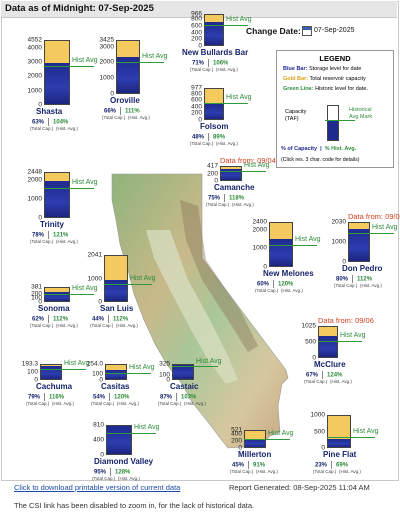  I want to click on total-cap-caption: (Total Cap.), so click(102, 325).